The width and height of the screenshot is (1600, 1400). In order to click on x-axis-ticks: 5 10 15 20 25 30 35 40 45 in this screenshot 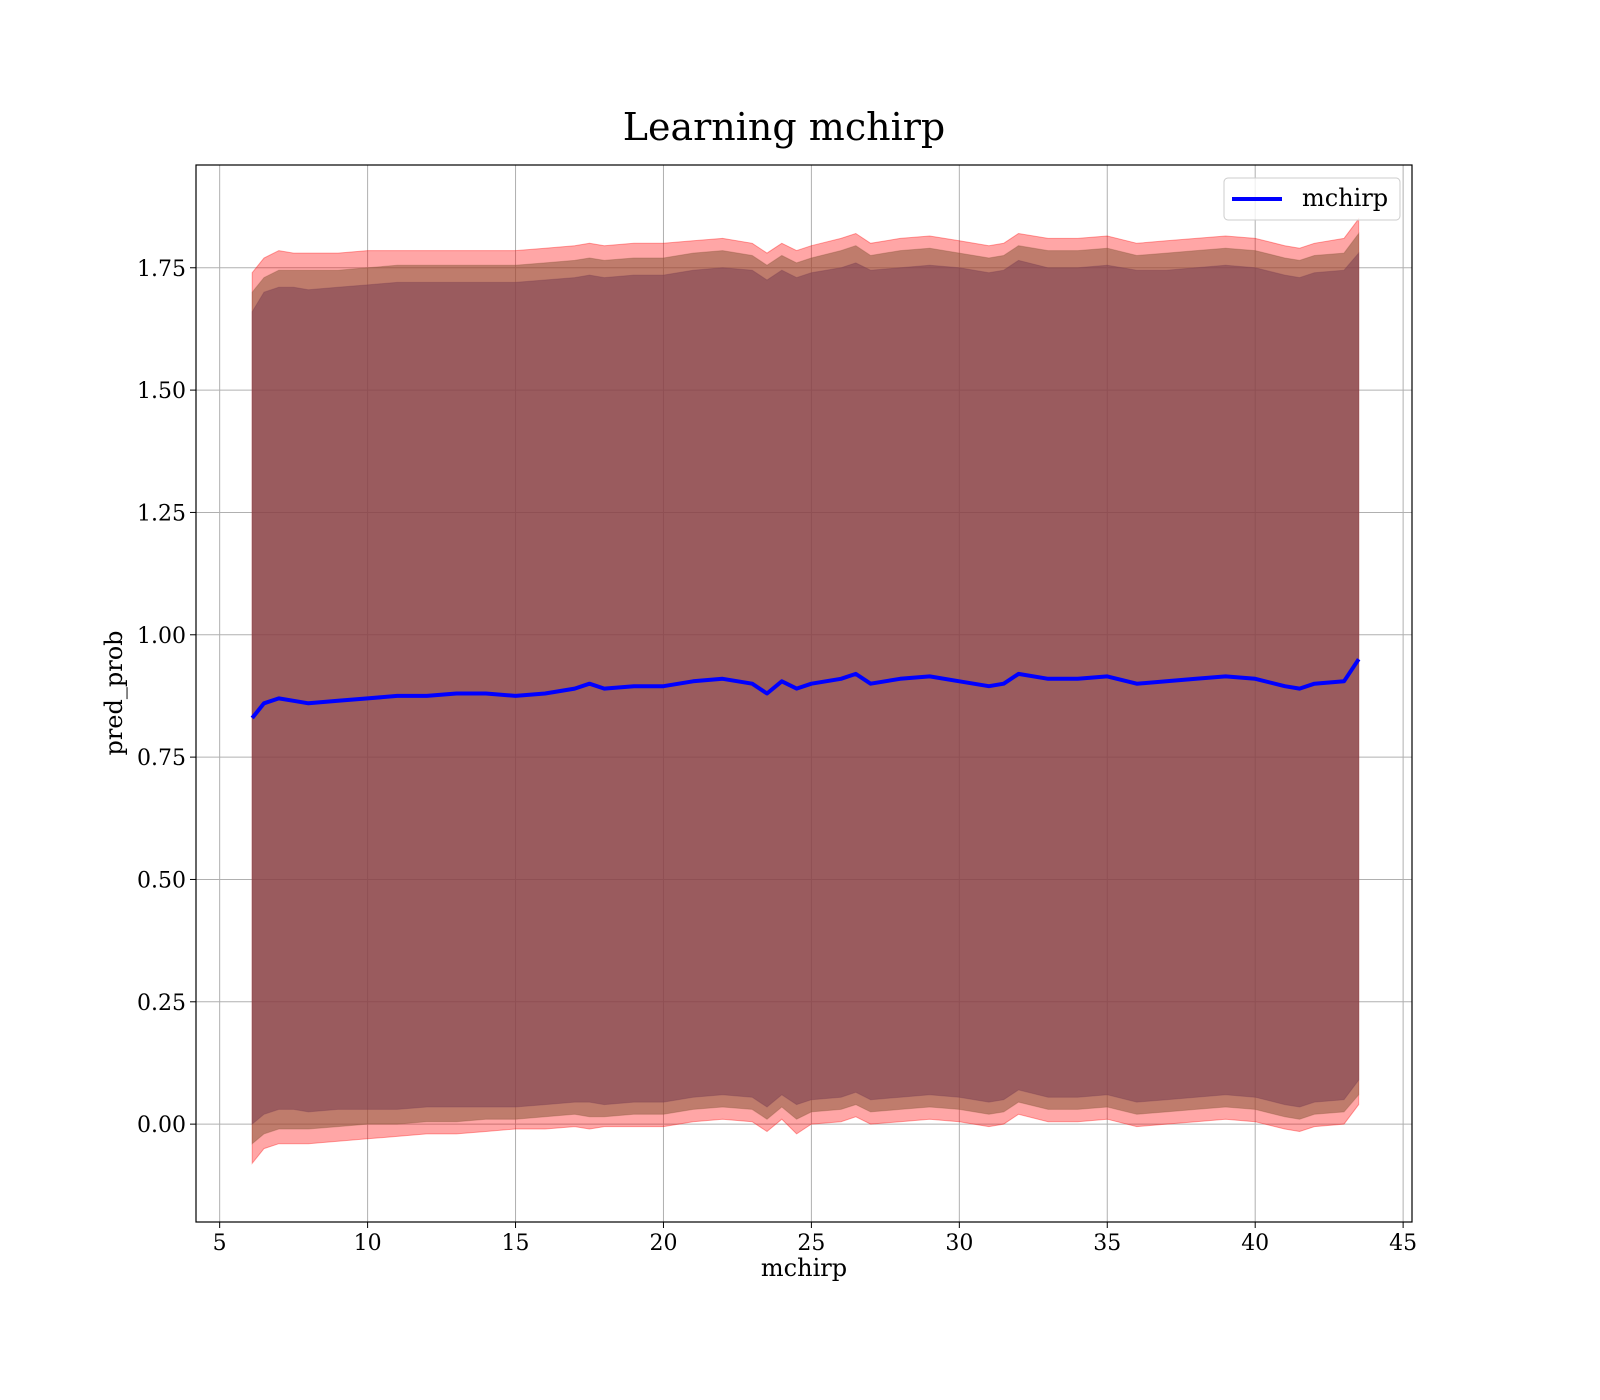, I will do `click(815, 1239)`.